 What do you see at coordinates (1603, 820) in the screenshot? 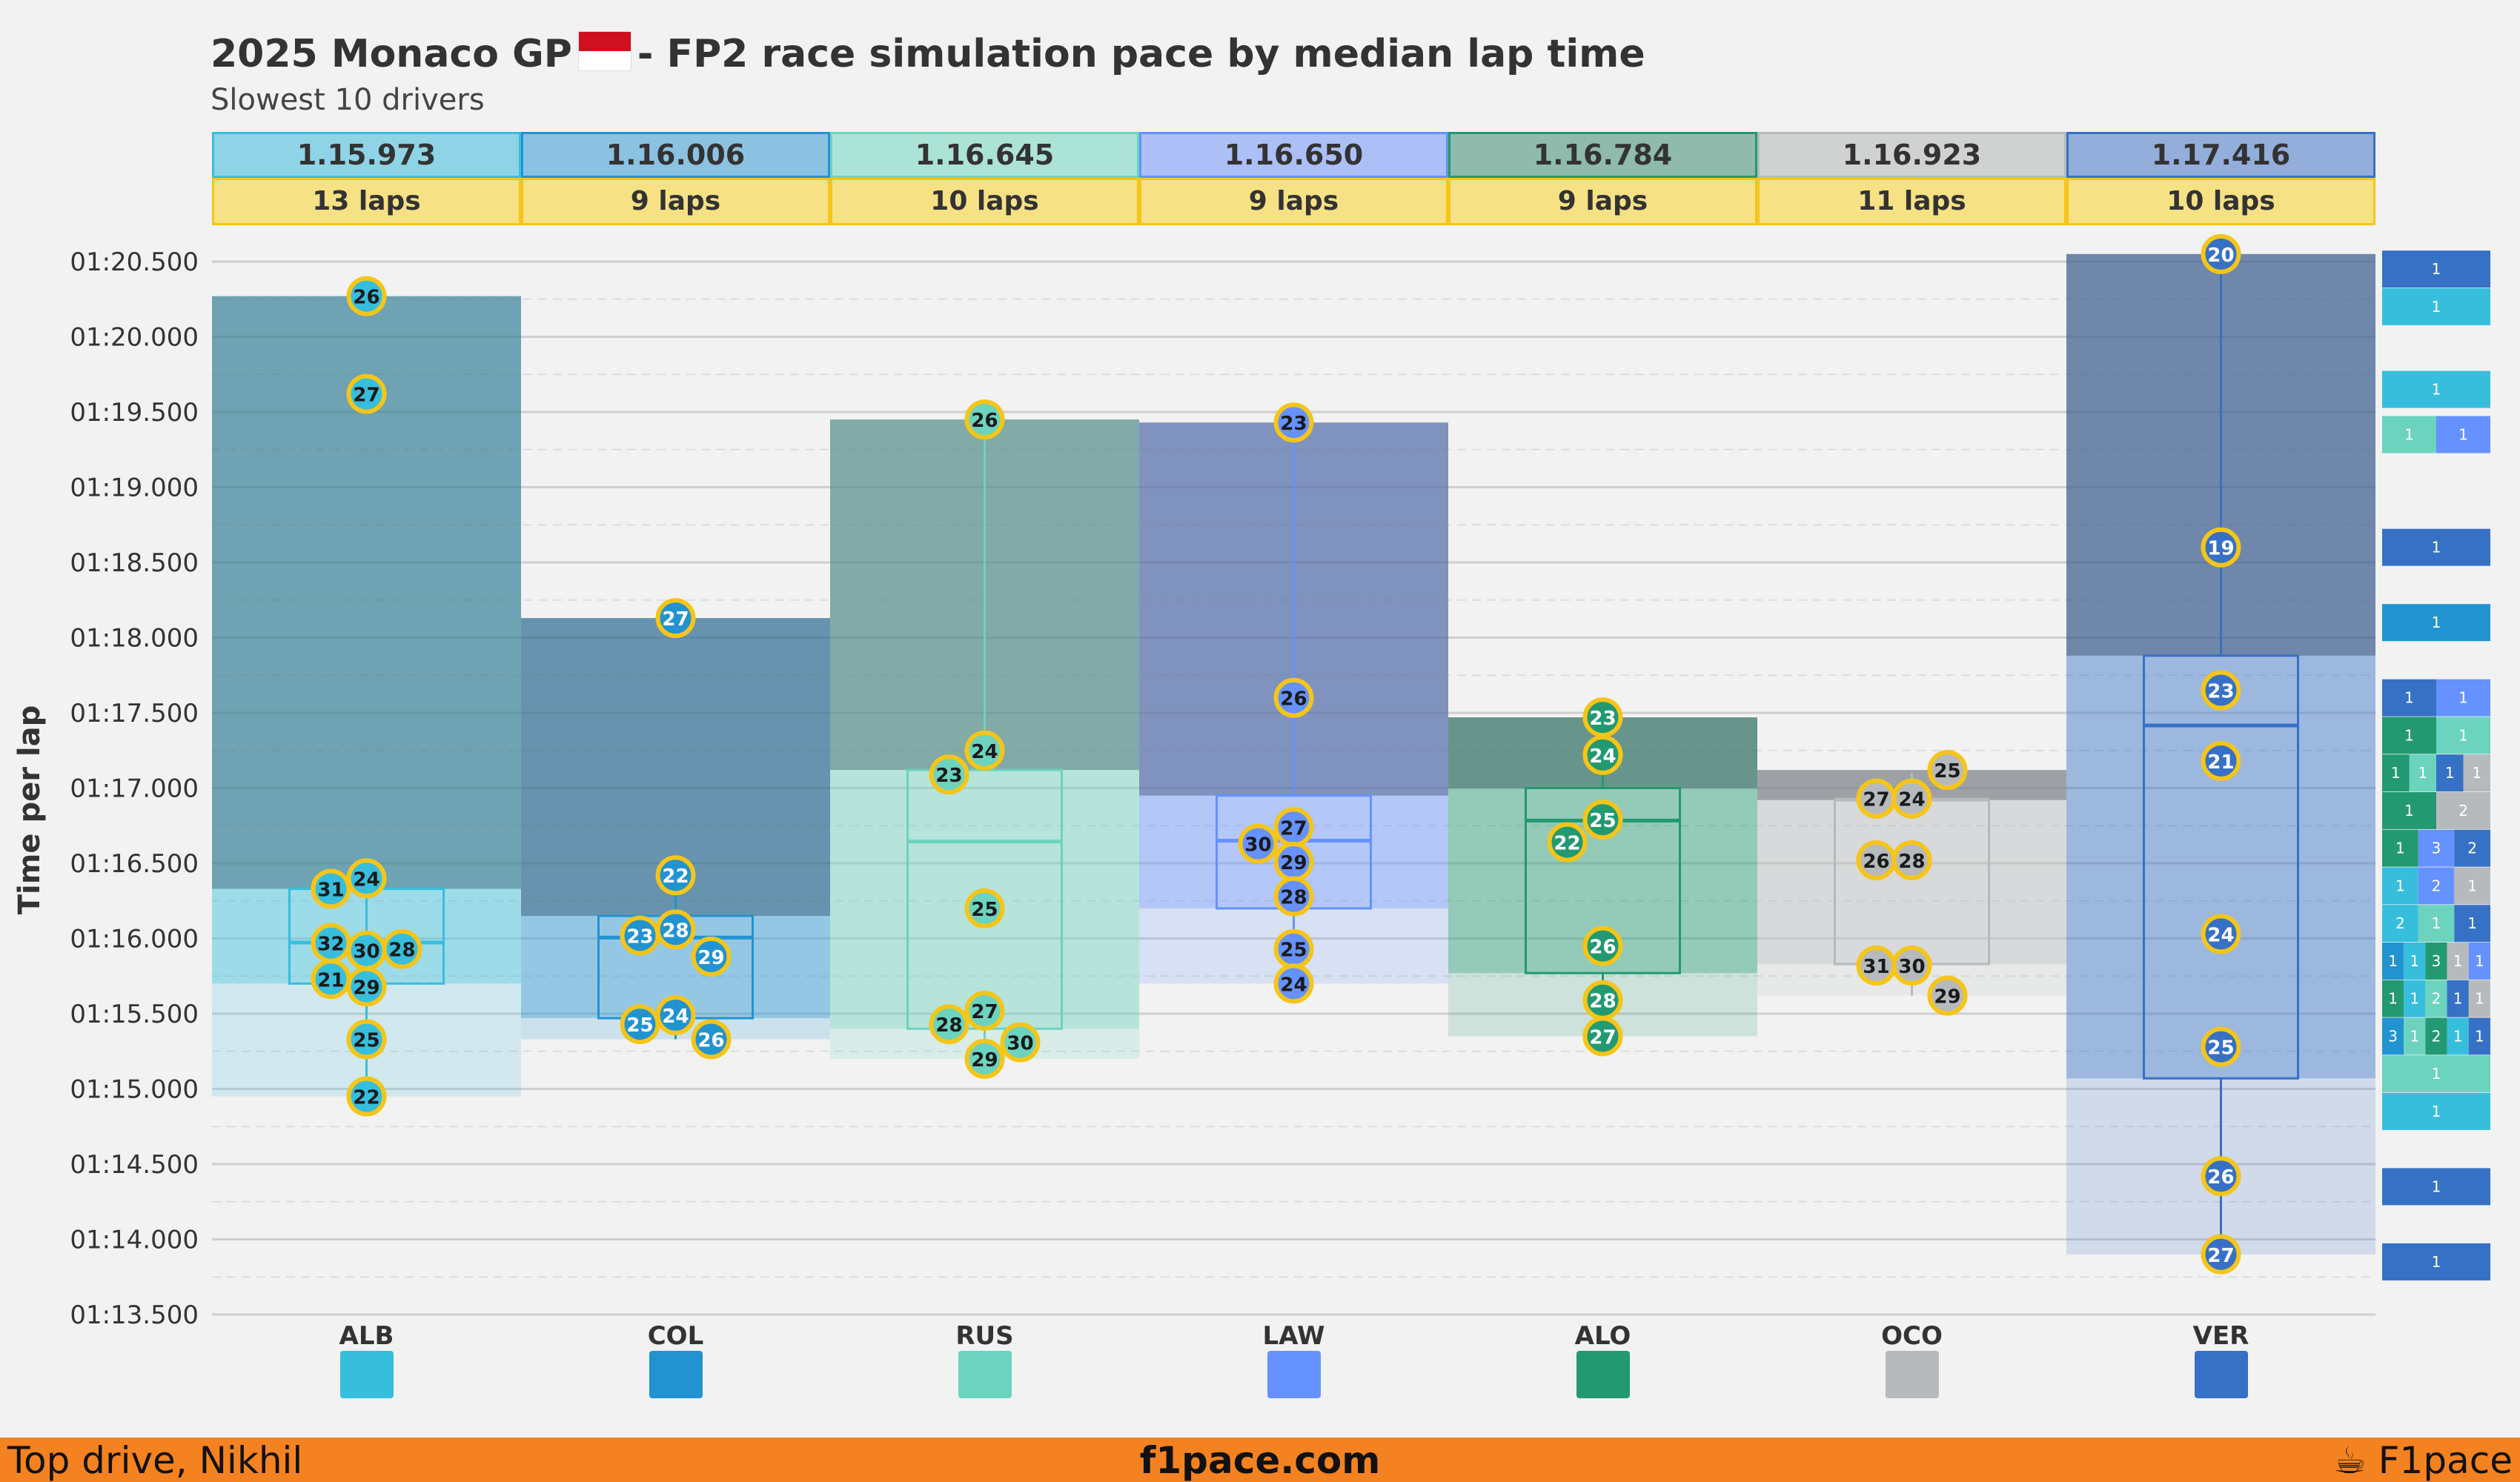
I see `lap-point-alo-25: 25` at bounding box center [1603, 820].